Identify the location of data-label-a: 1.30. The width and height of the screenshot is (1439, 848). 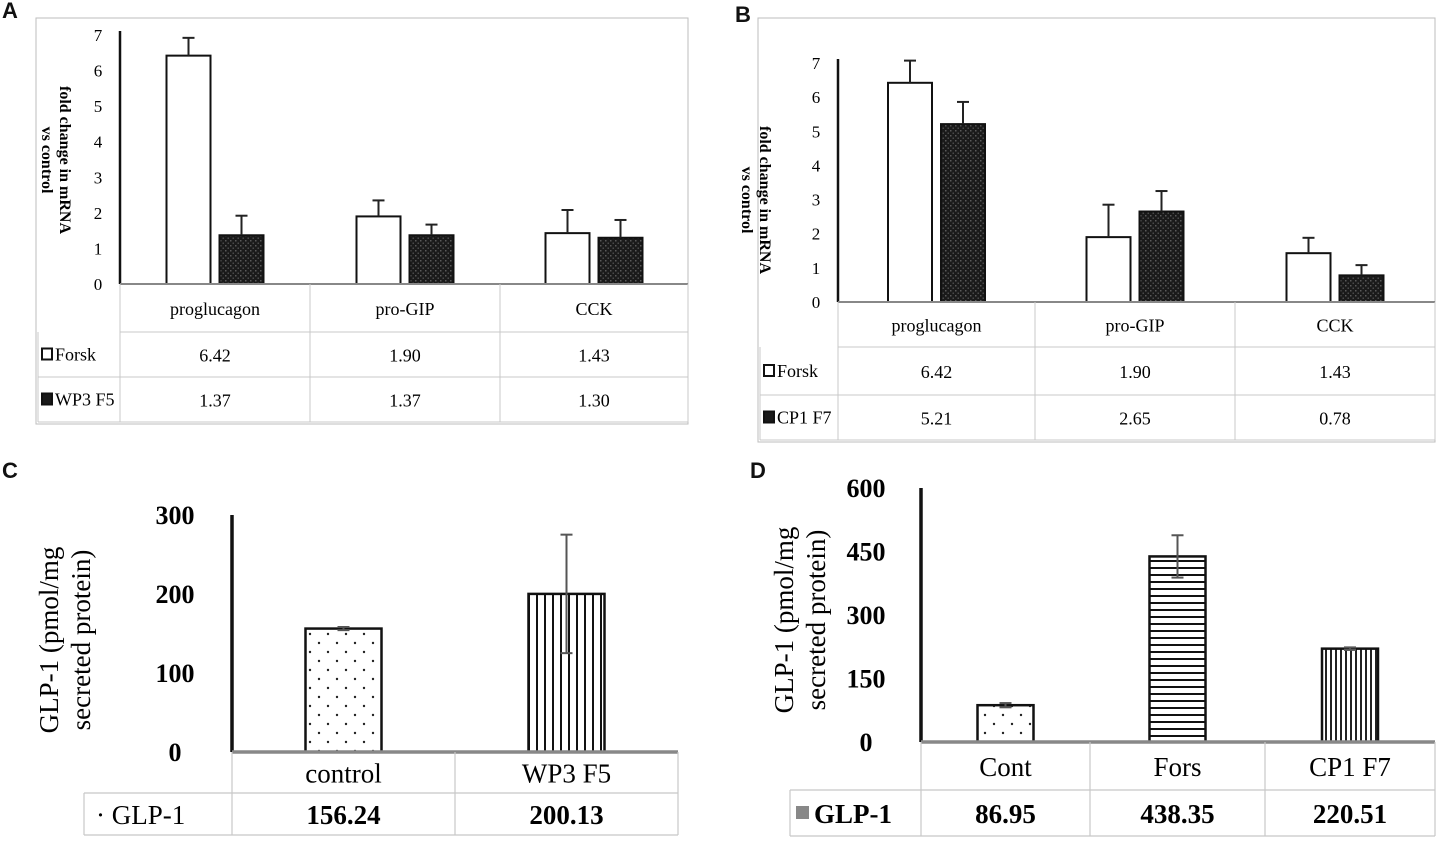
(594, 401).